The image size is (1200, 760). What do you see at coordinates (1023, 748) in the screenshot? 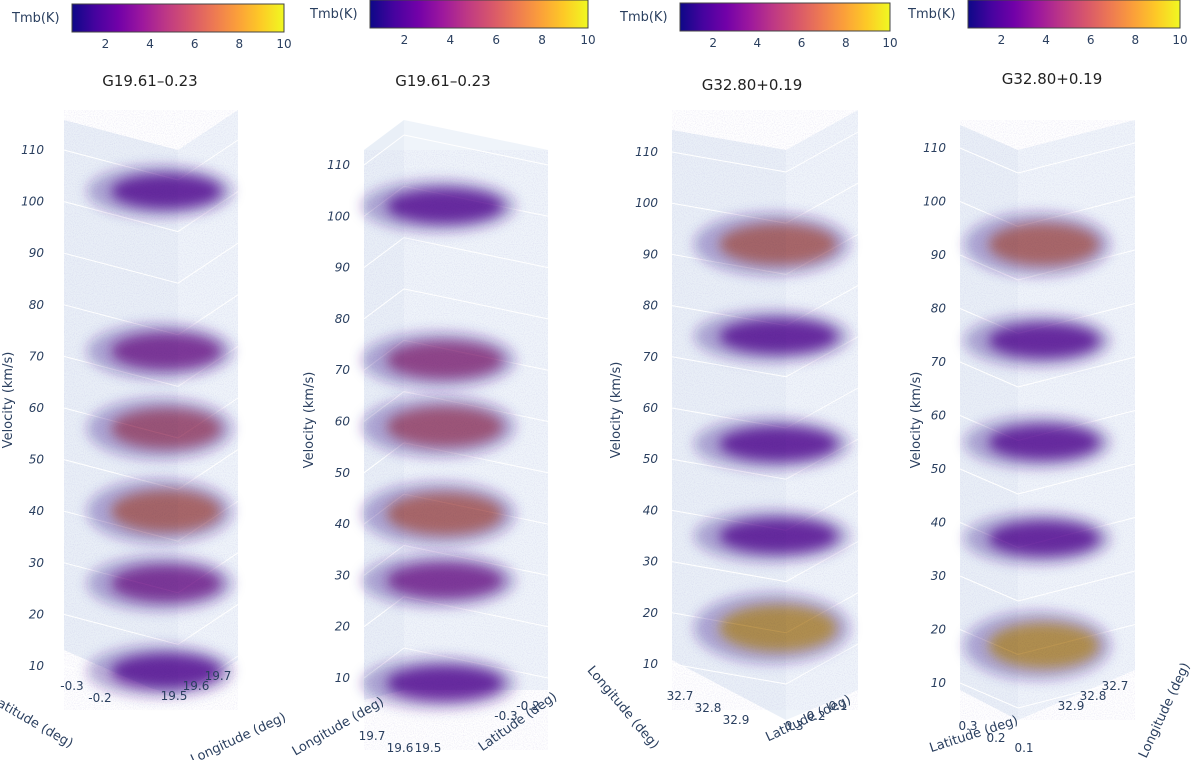
I see `x-tick-2: 0.1` at bounding box center [1023, 748].